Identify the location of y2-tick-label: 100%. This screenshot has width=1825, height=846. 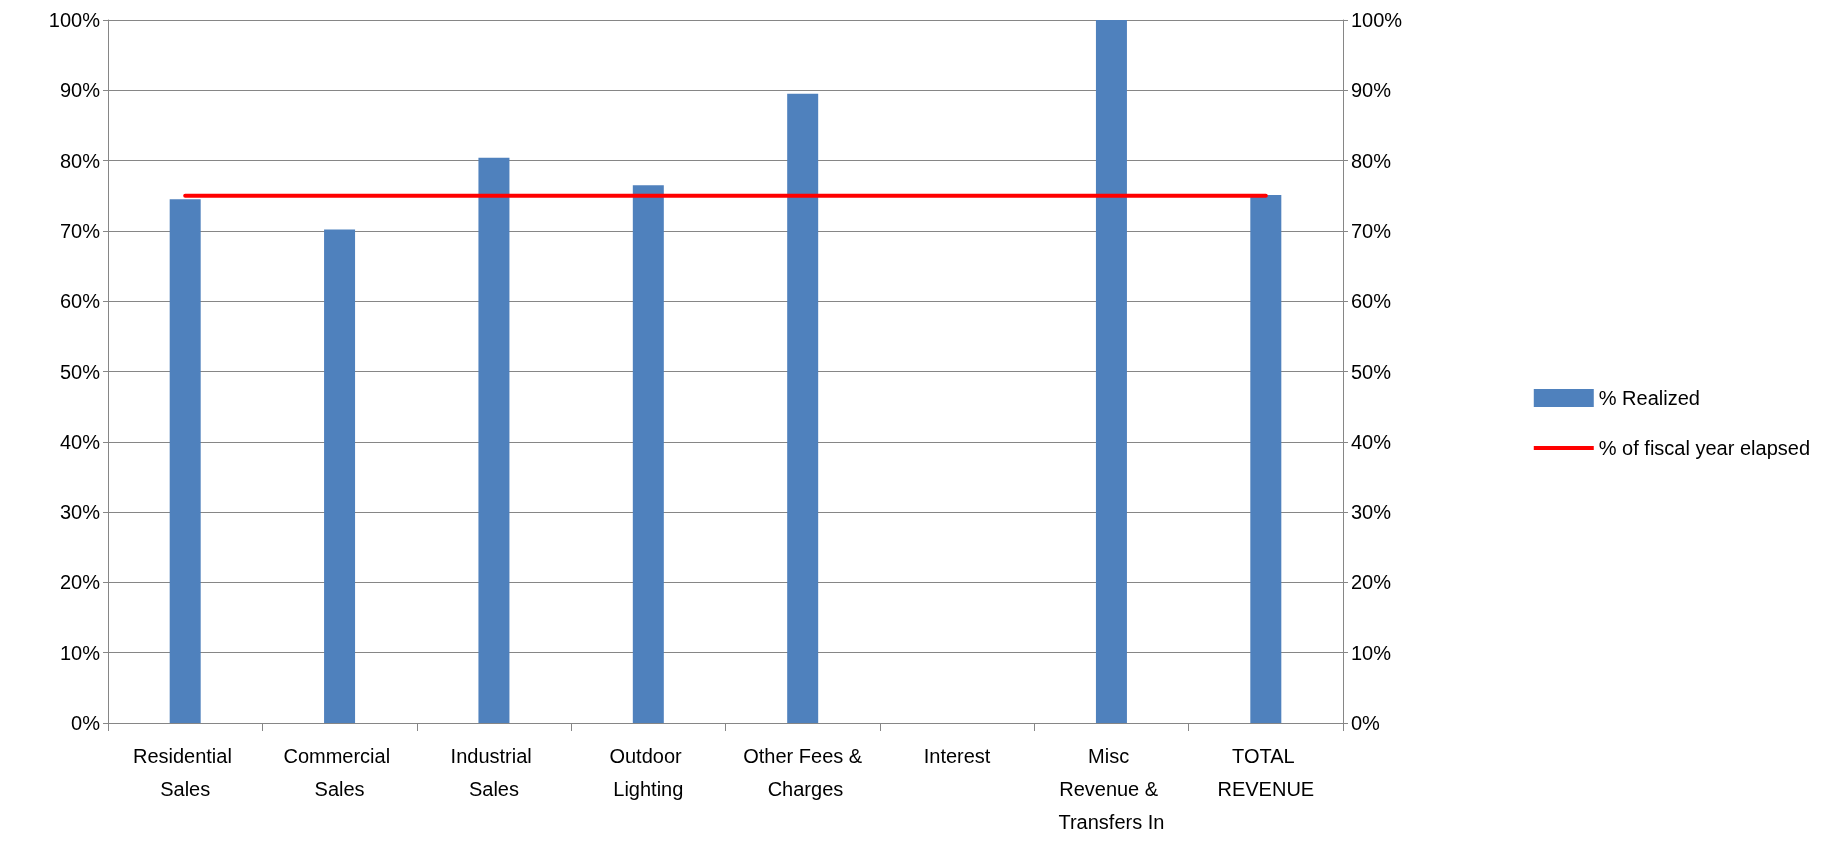
(1377, 20).